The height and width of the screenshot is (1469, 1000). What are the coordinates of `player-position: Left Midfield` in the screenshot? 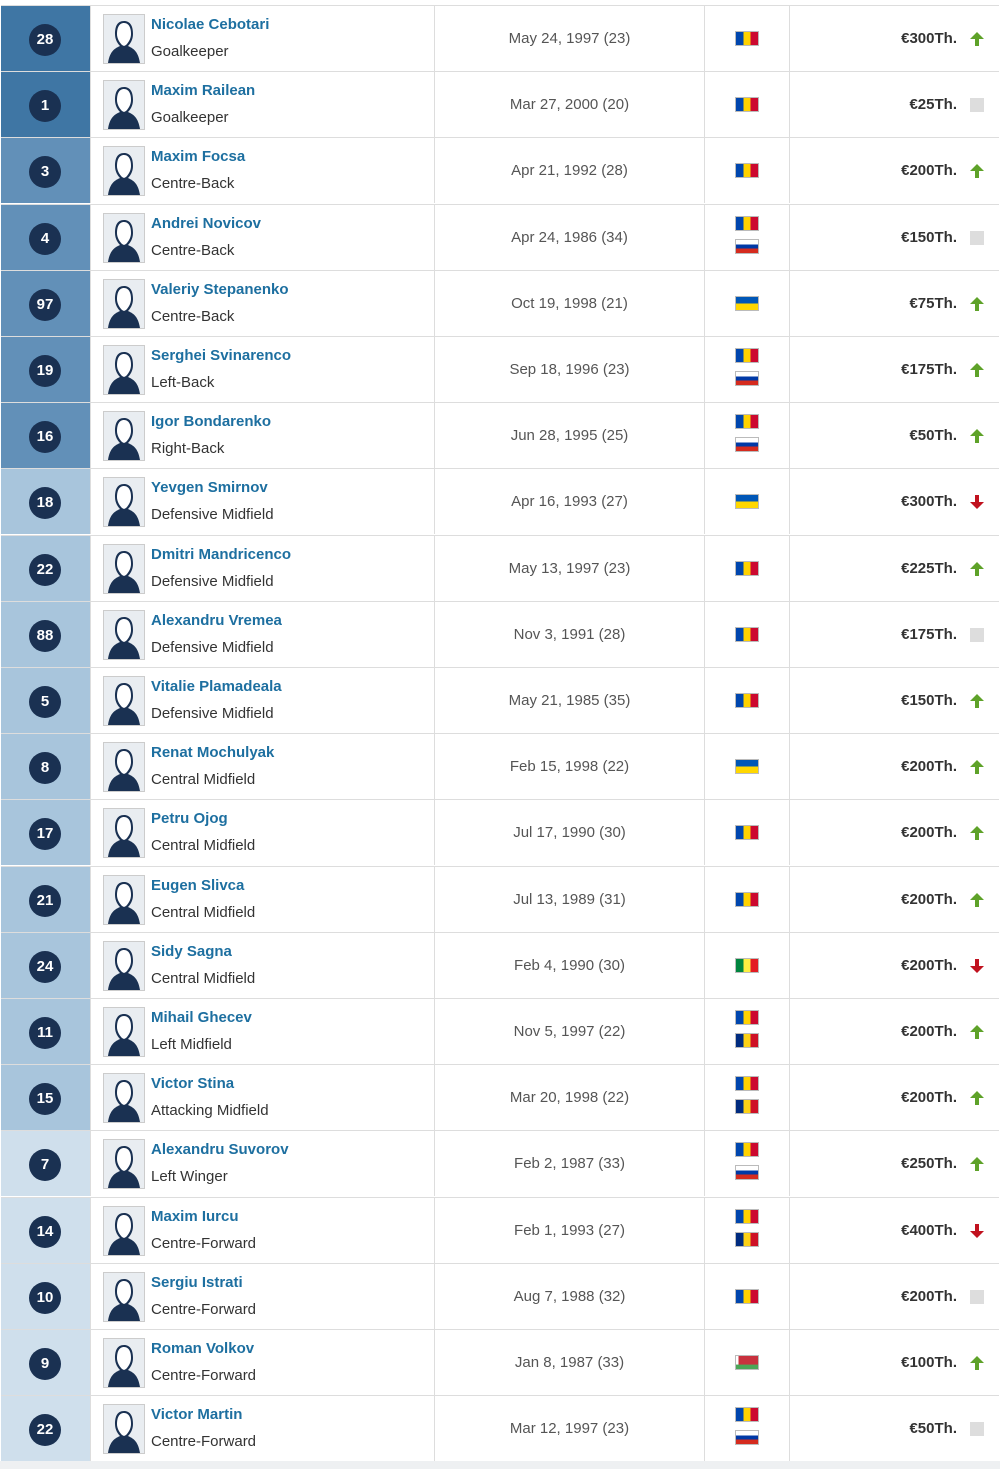 It's located at (191, 1044).